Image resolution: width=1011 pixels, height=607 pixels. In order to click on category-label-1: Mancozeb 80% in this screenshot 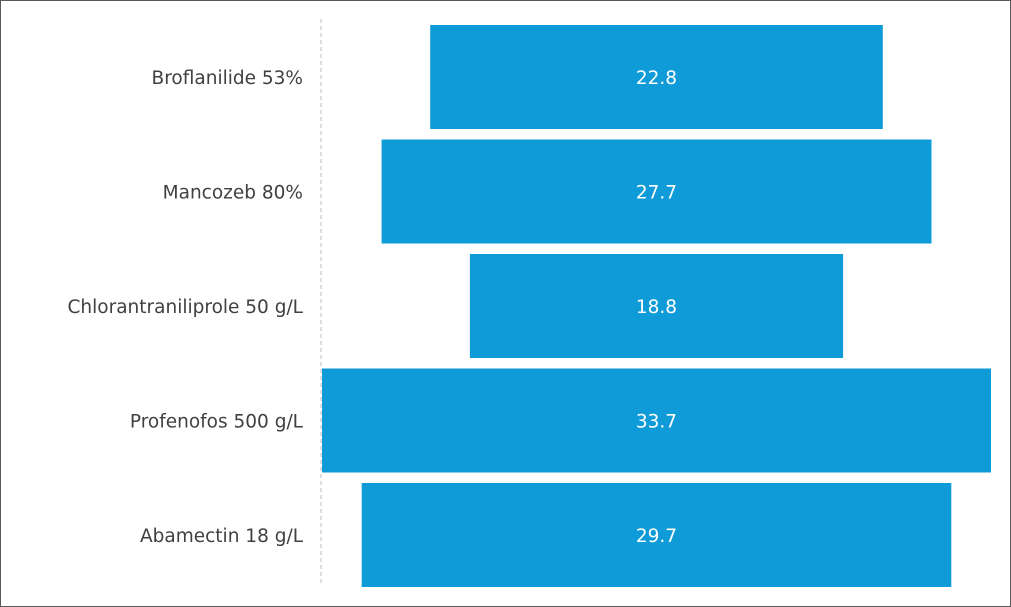, I will do `click(233, 193)`.